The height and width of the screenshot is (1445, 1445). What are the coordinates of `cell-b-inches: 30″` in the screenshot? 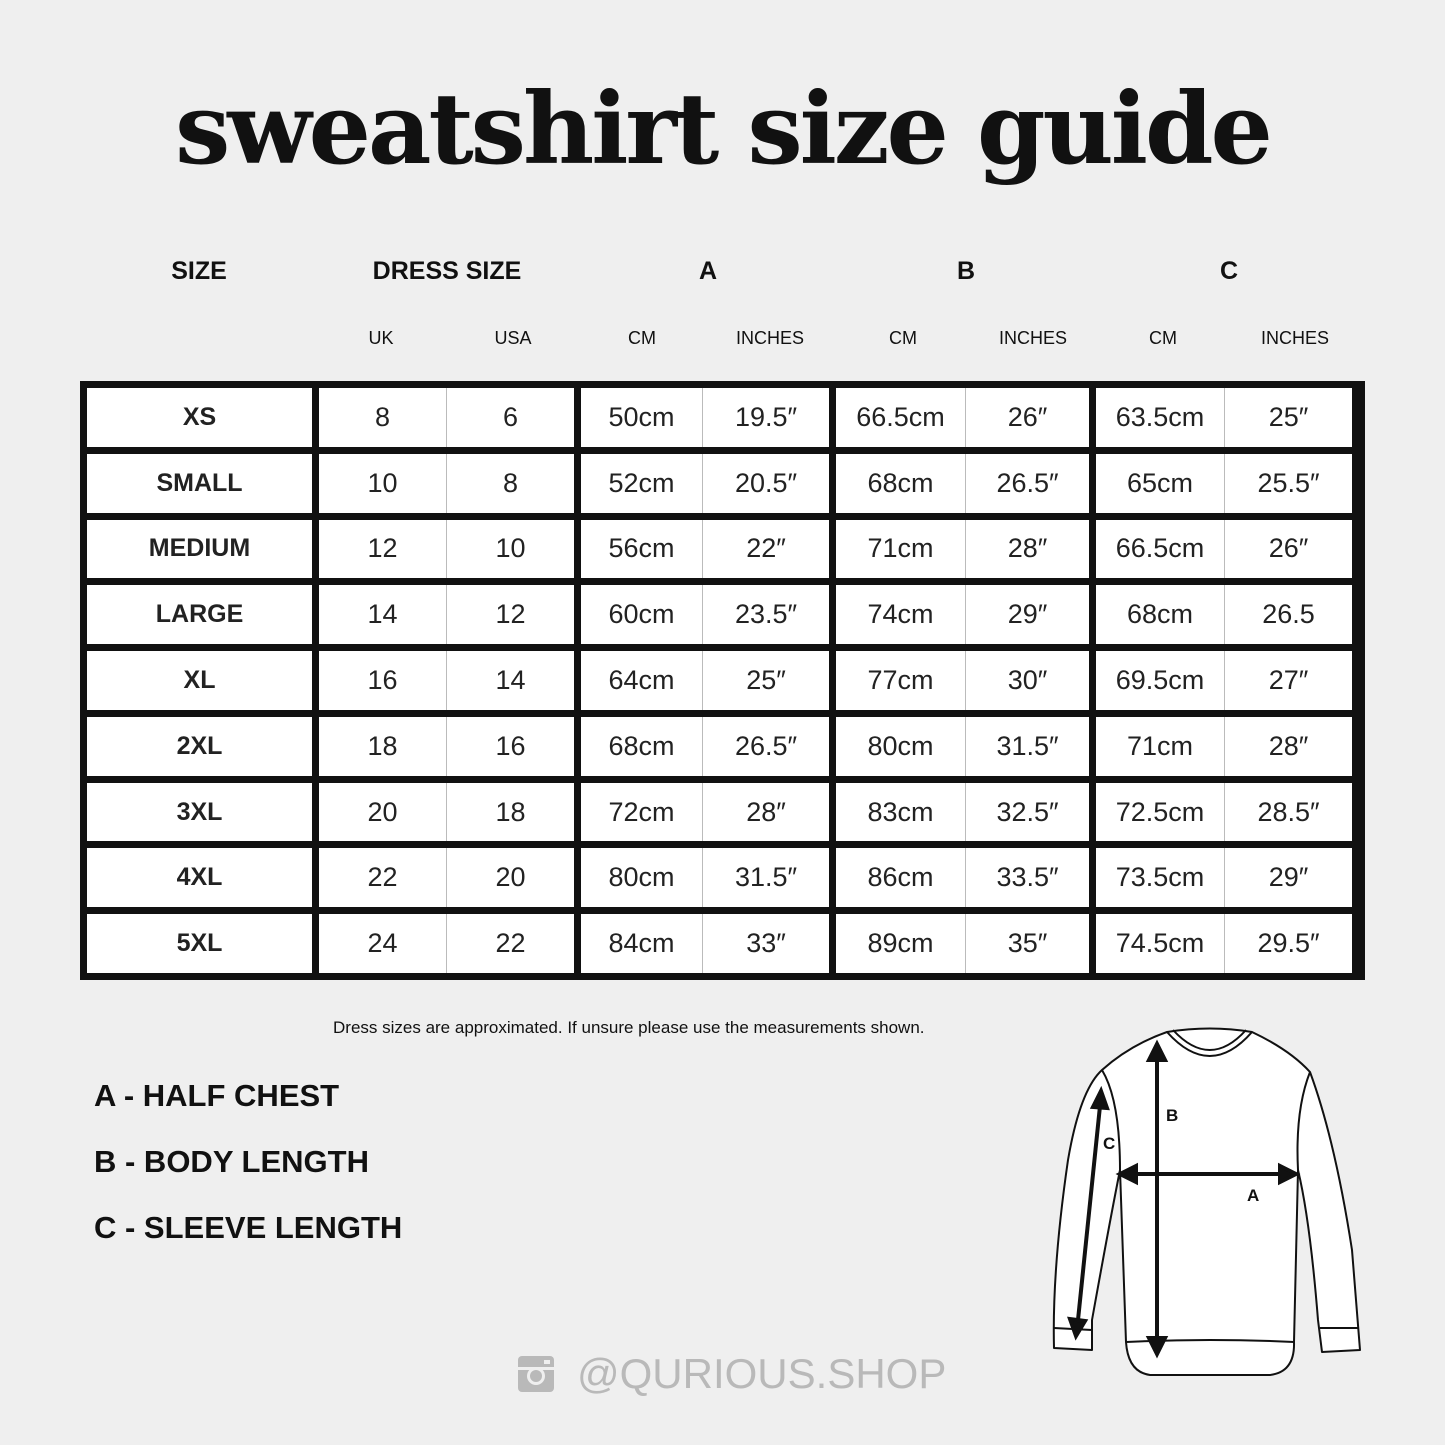 It's located at (1027, 680).